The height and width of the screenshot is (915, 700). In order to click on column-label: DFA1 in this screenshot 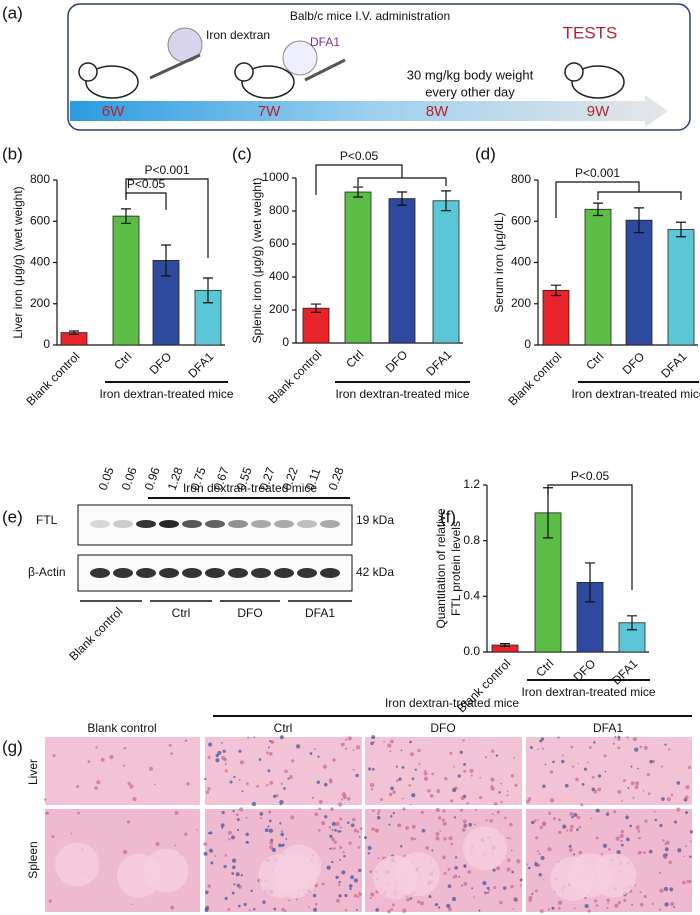, I will do `click(608, 728)`.